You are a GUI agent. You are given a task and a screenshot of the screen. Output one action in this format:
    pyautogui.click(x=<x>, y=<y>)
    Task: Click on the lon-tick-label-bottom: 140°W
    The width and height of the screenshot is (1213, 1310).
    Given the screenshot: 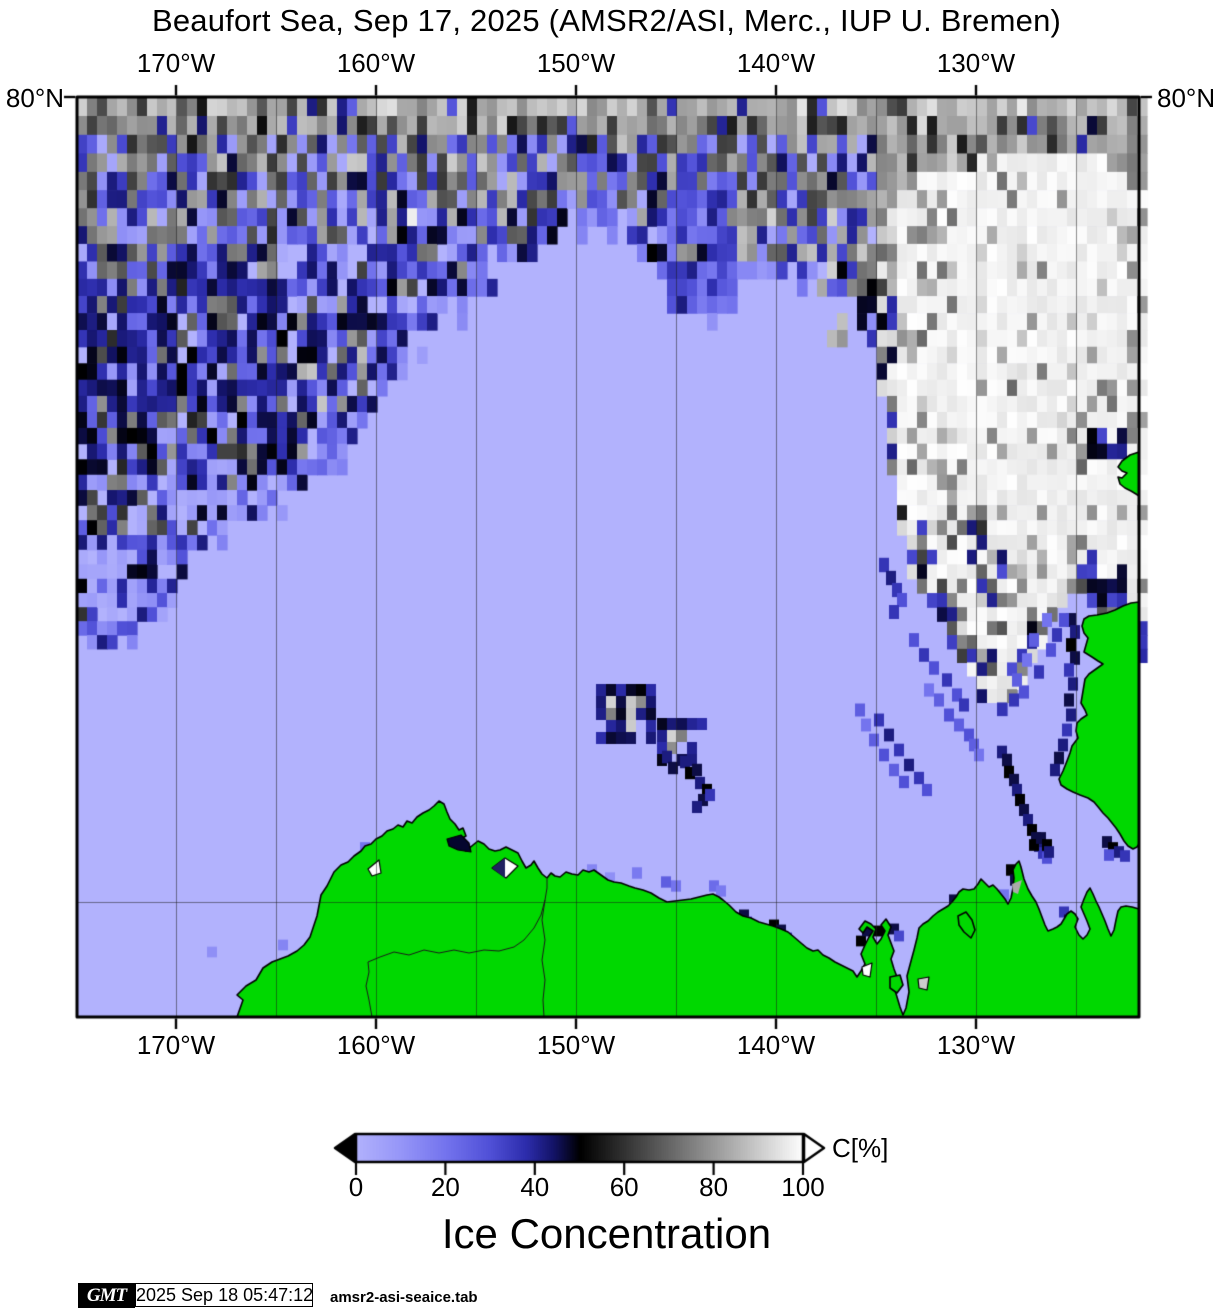 What is the action you would take?
    pyautogui.click(x=776, y=1045)
    